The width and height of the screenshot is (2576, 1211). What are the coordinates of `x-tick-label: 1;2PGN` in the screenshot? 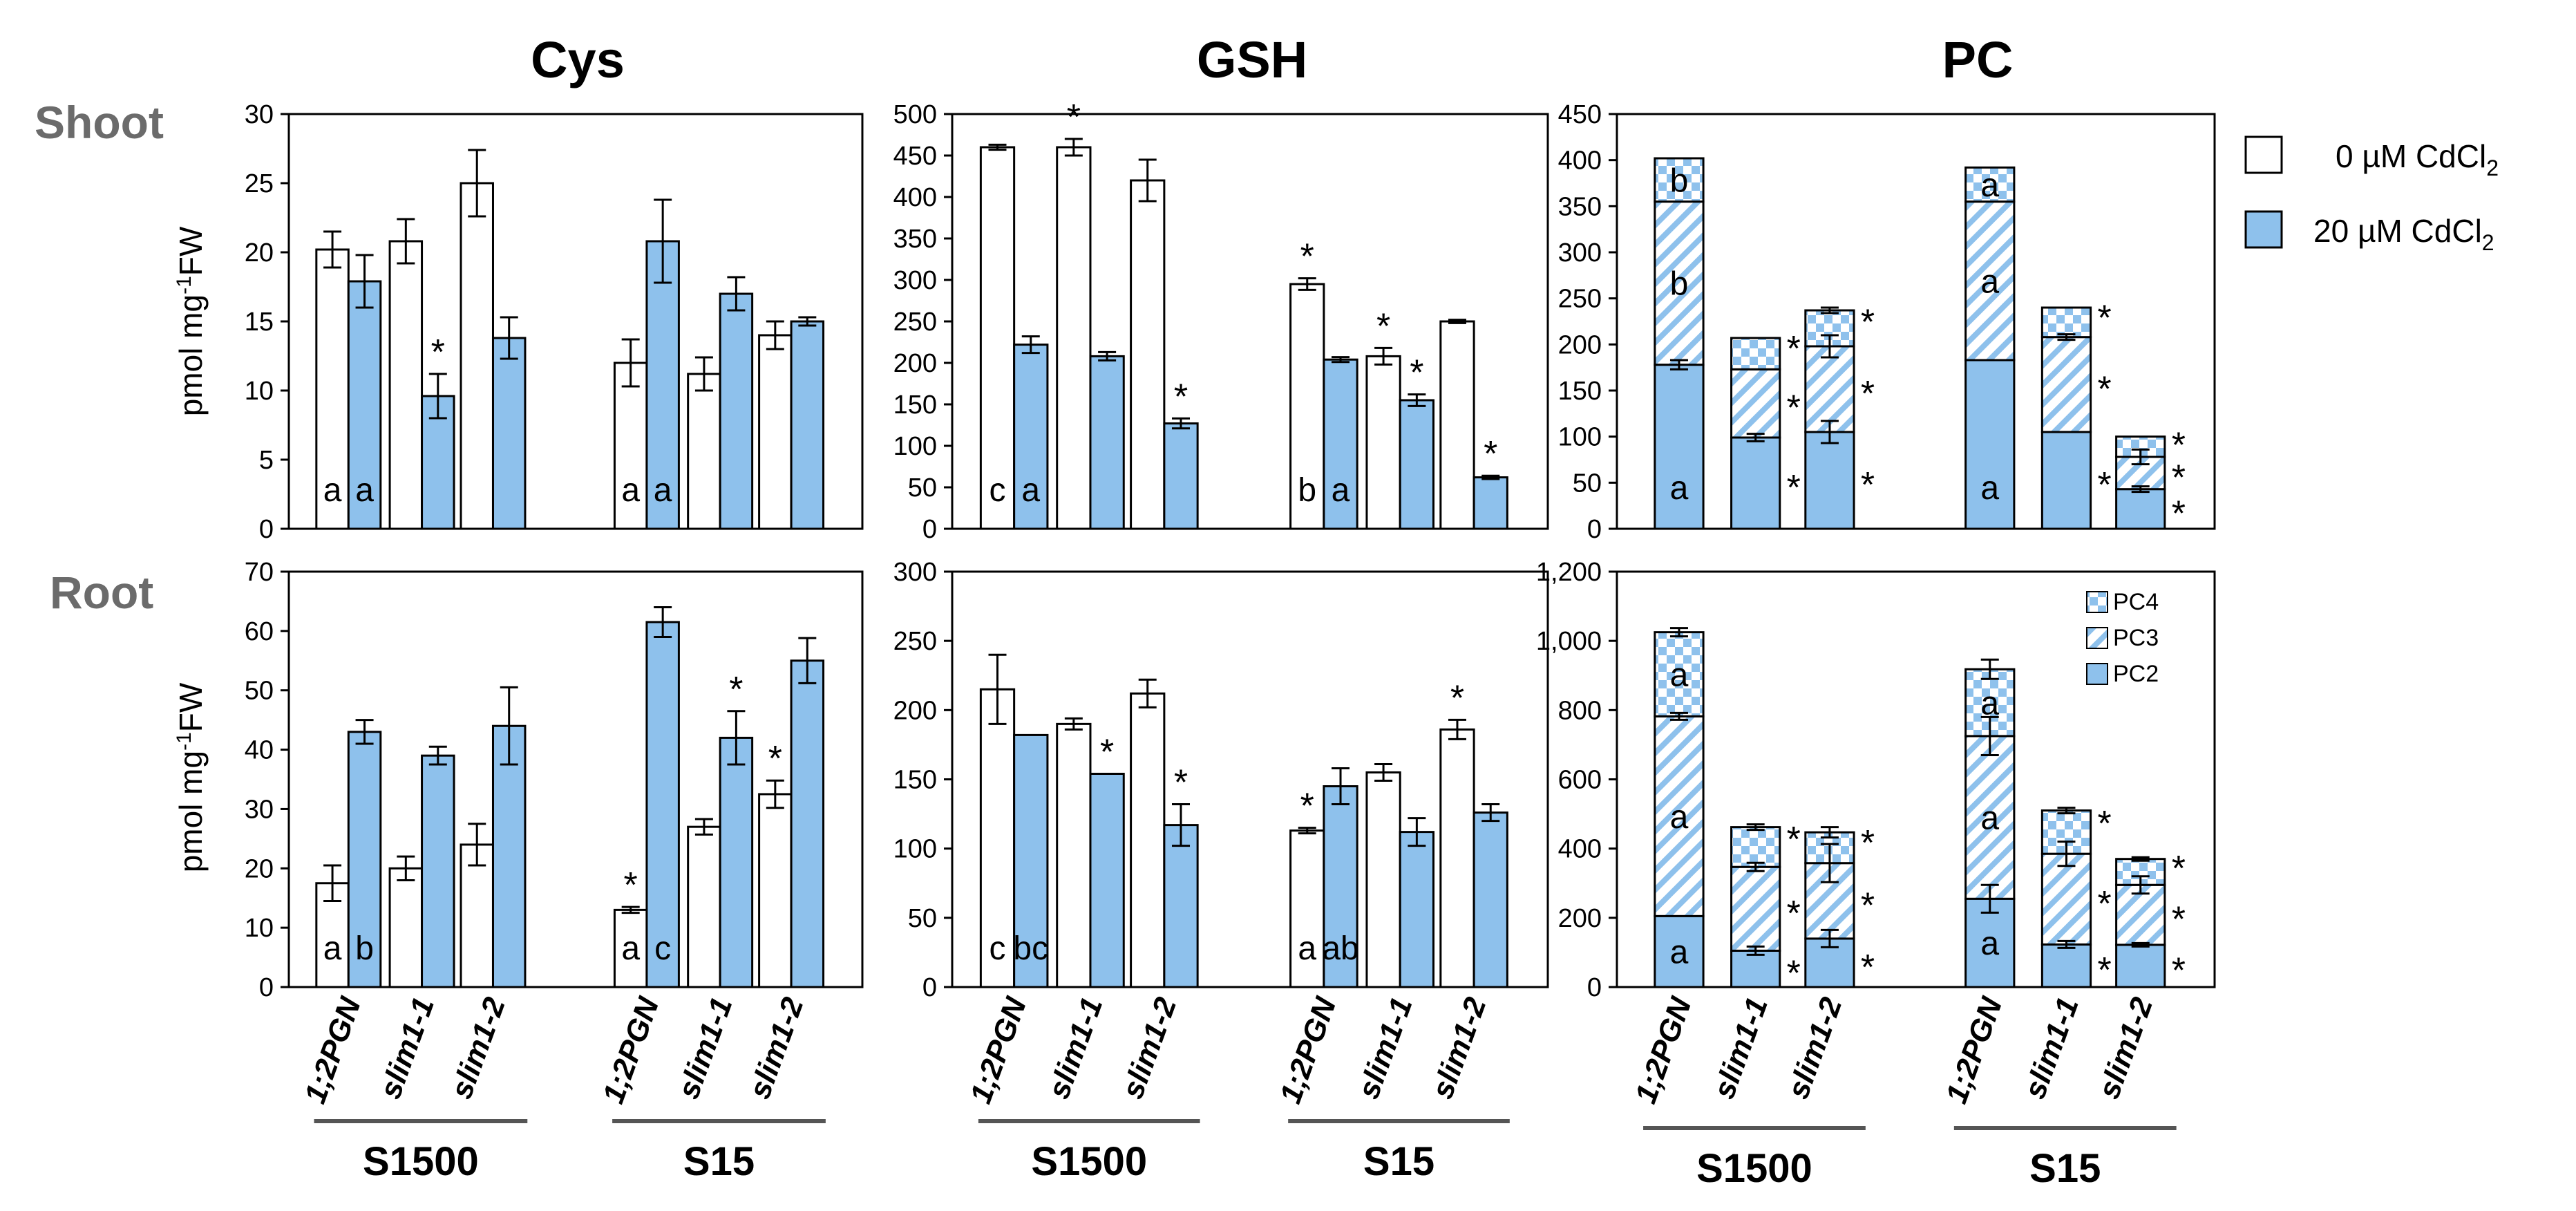 It's located at (999, 1050).